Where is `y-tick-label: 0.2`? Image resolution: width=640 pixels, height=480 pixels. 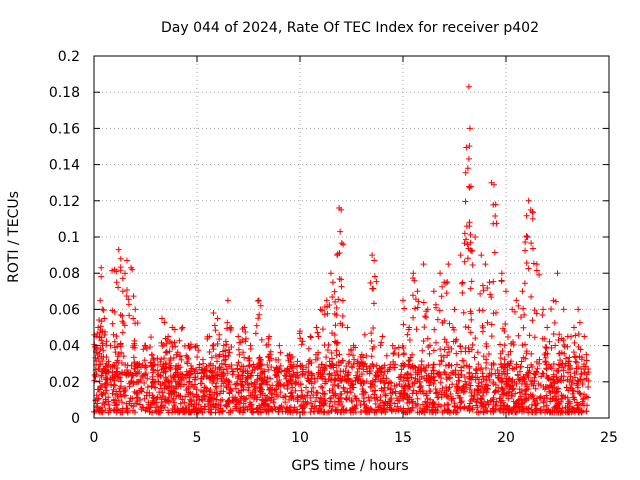 y-tick-label: 0.2 is located at coordinates (69, 57).